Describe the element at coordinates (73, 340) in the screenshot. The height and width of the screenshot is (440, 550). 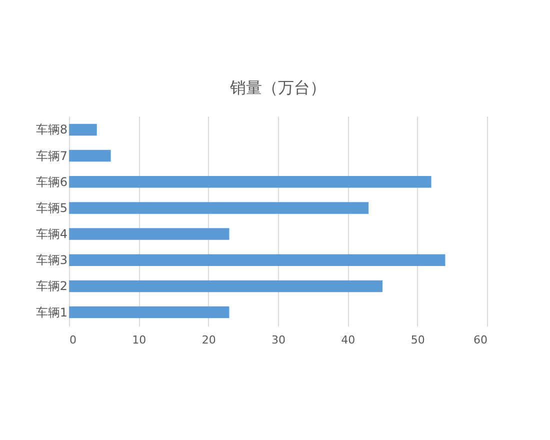
I see `x-tick-label: 0` at that location.